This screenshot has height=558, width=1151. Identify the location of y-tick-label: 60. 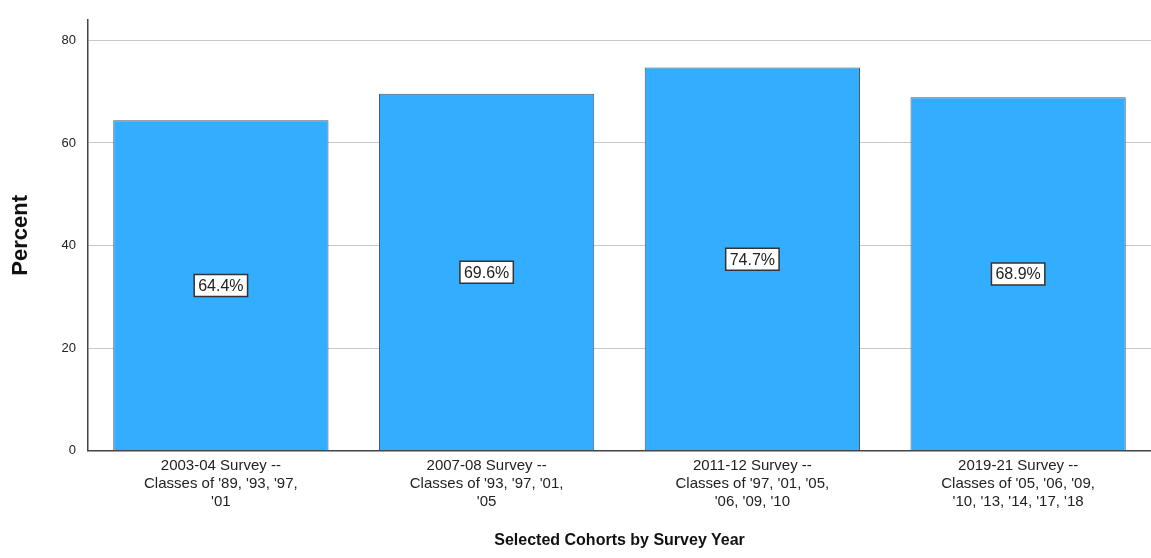
(68, 142).